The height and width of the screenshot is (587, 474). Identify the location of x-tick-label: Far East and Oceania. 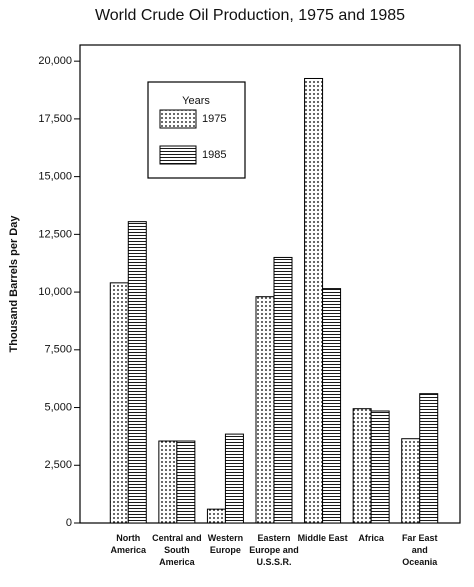
(419, 550).